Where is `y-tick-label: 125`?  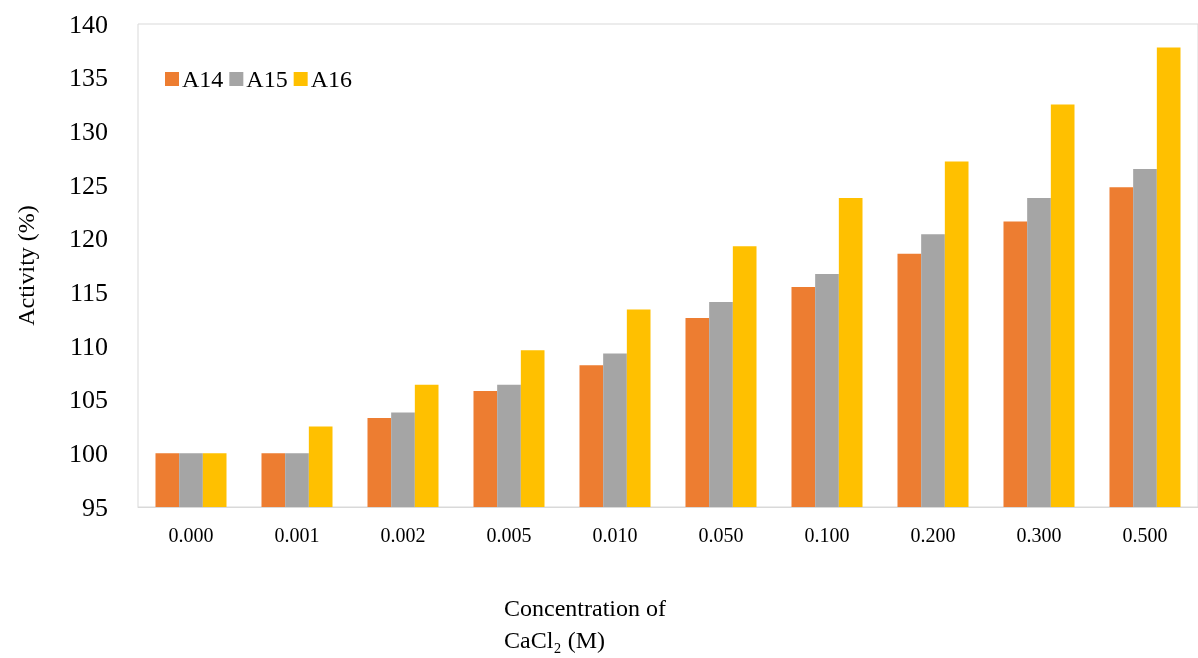 y-tick-label: 125 is located at coordinates (88, 185).